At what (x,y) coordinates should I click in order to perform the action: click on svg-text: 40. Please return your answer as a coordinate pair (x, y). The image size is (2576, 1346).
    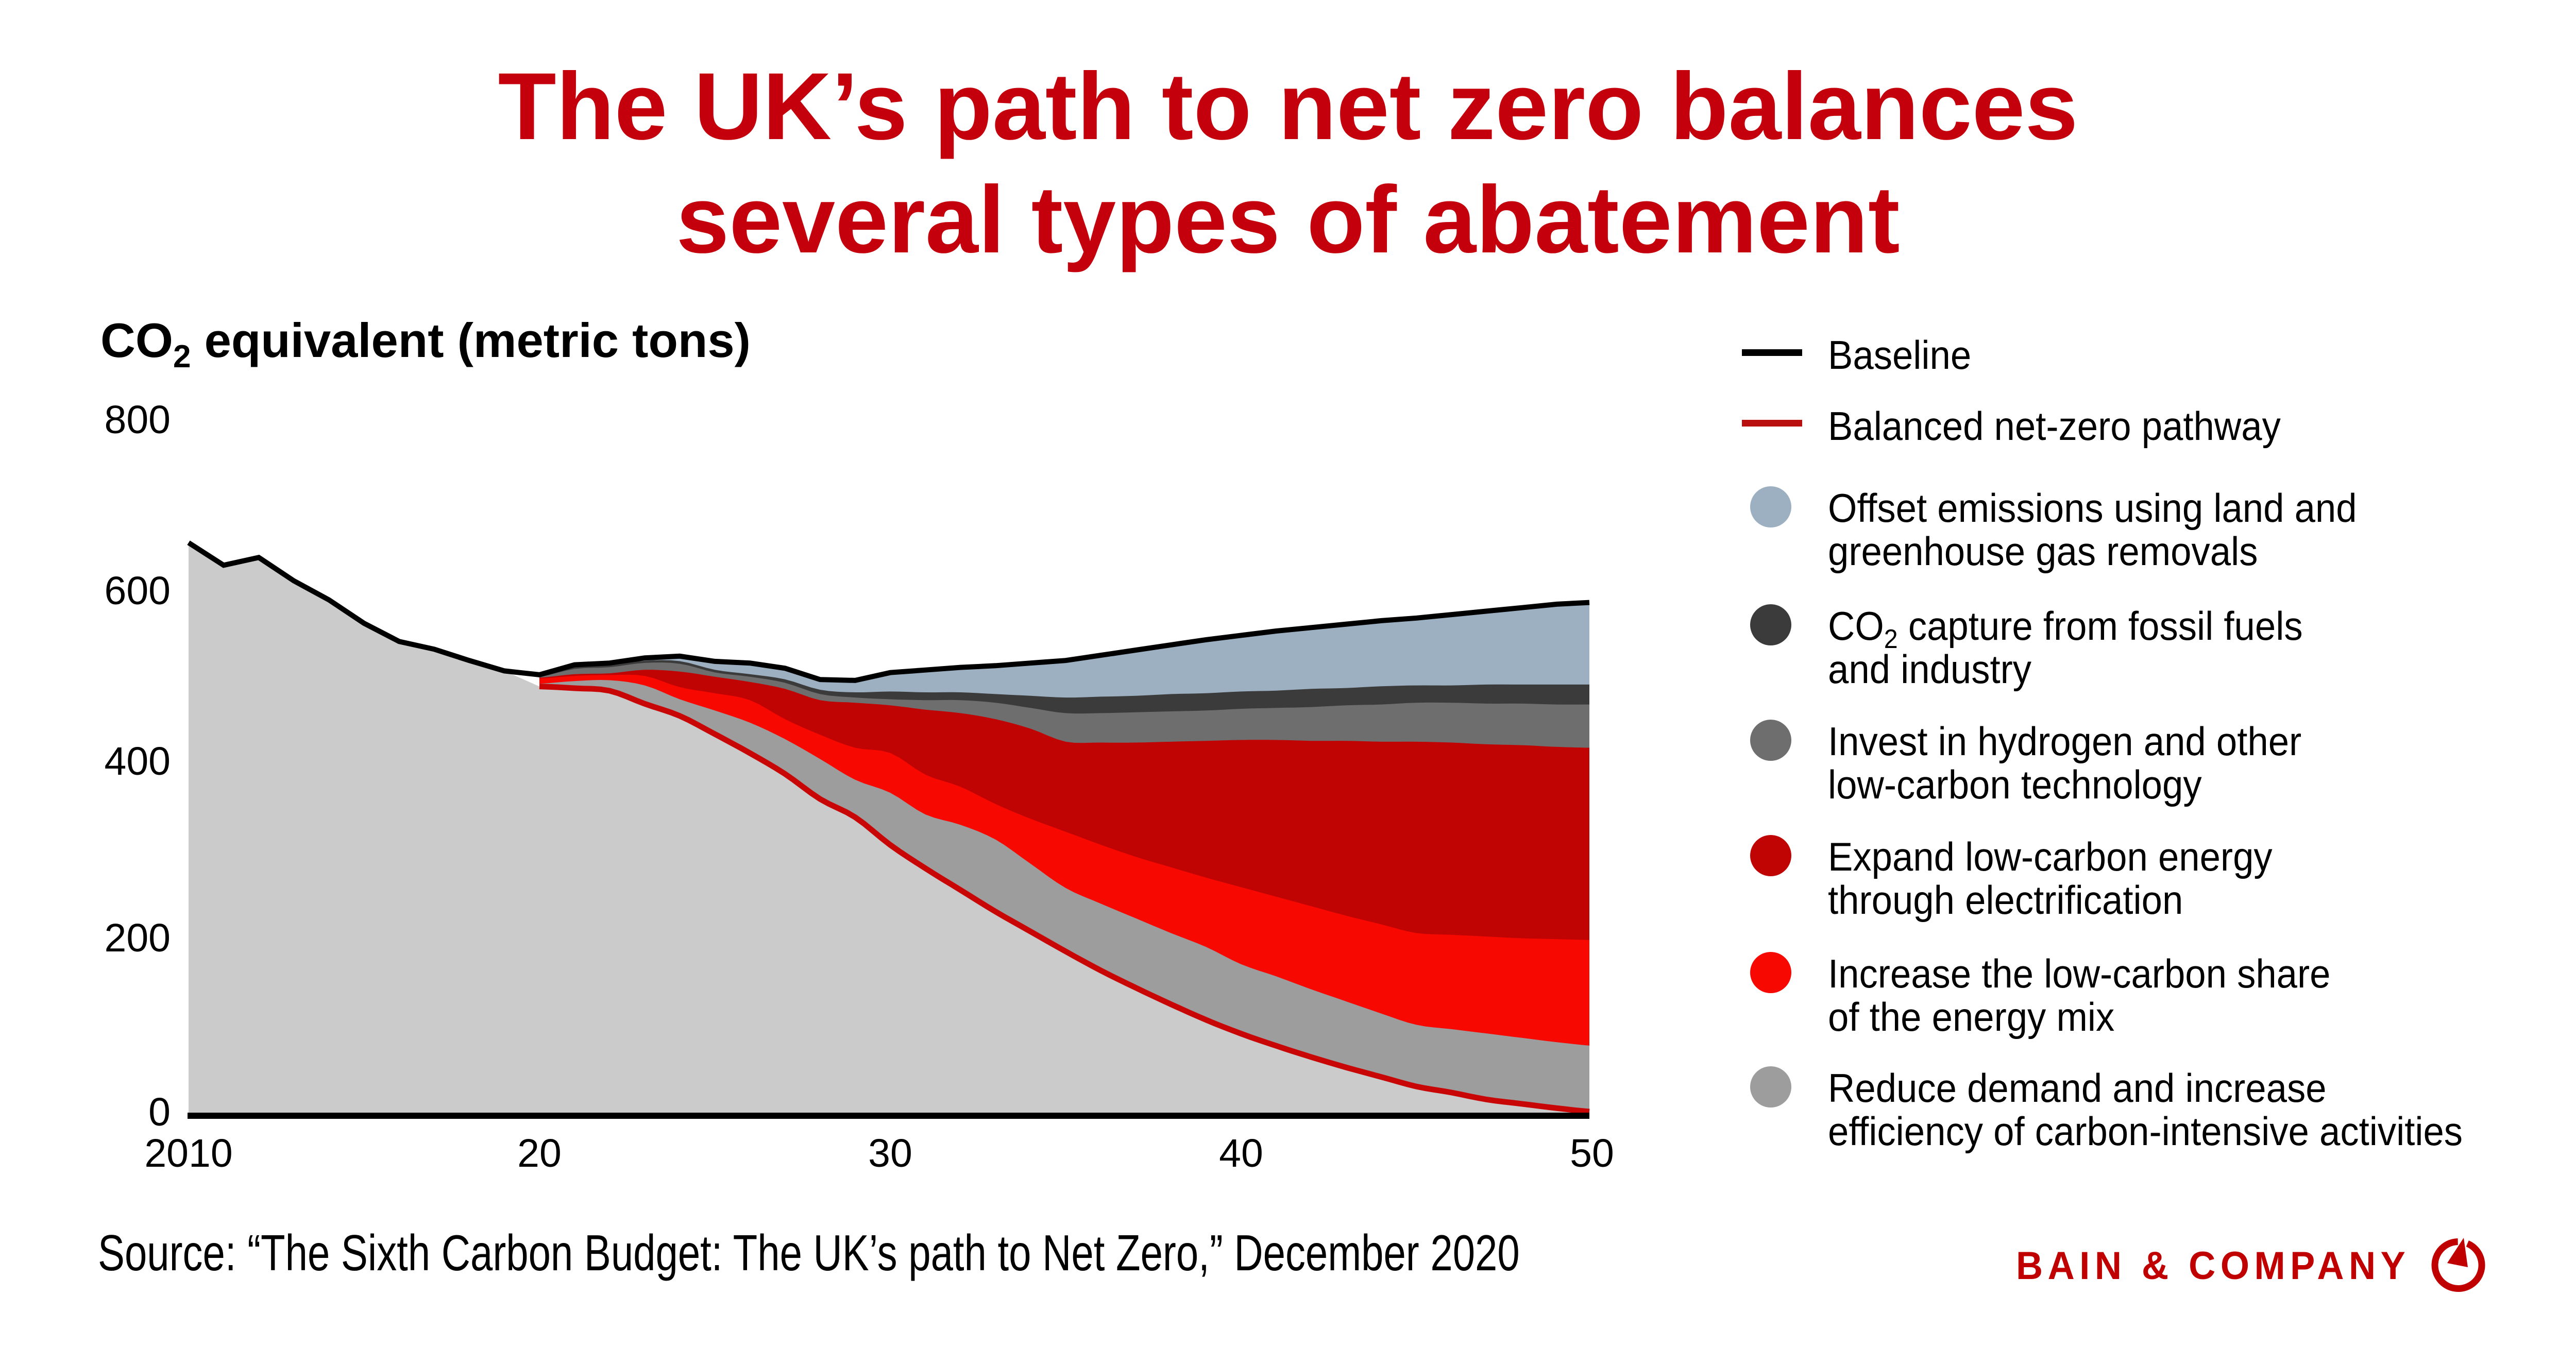
    Looking at the image, I should click on (1241, 1153).